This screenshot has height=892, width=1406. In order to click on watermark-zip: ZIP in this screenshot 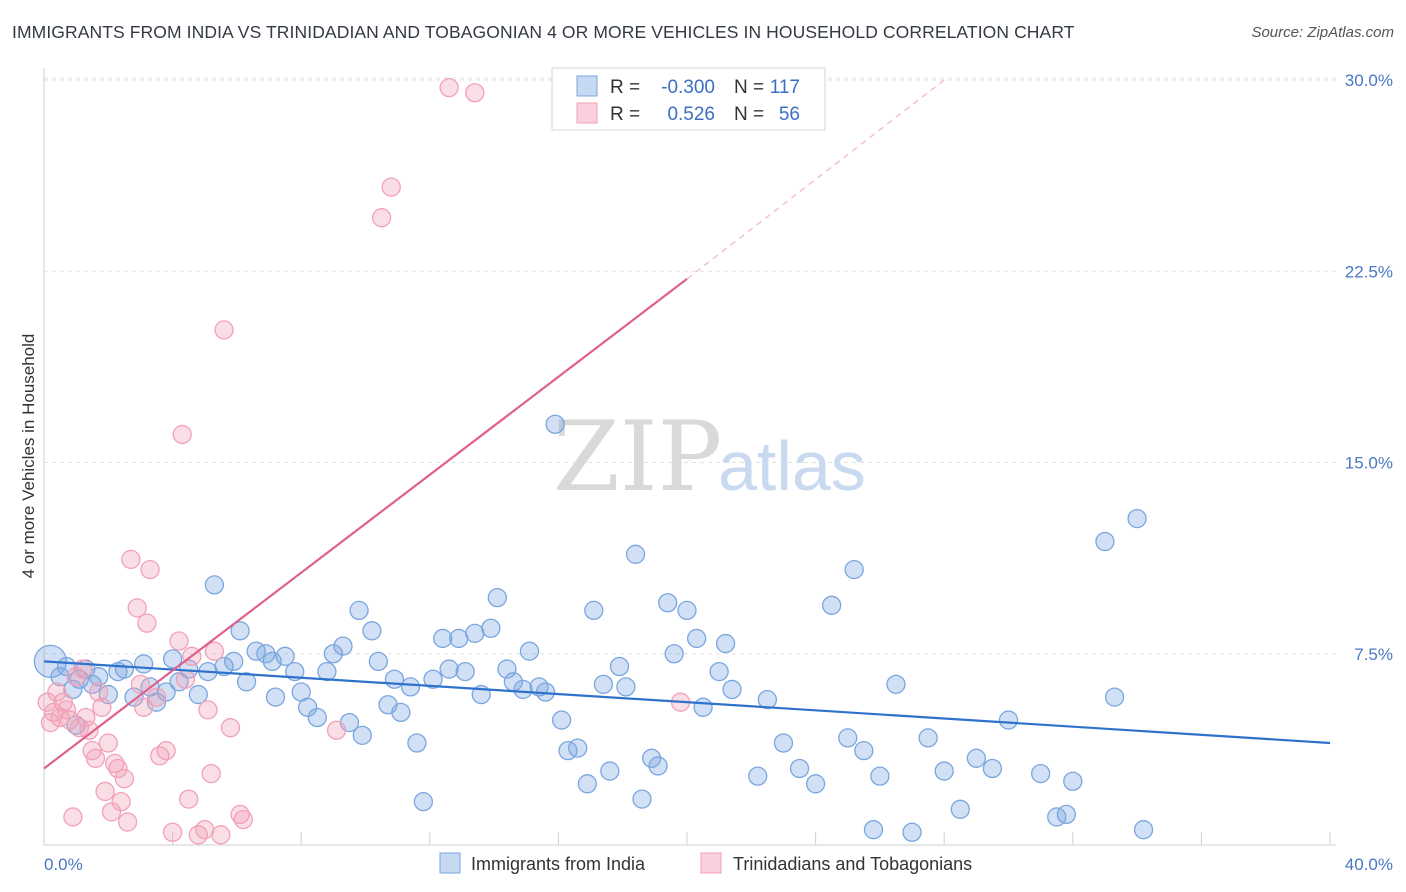, I will do `click(637, 457)`.